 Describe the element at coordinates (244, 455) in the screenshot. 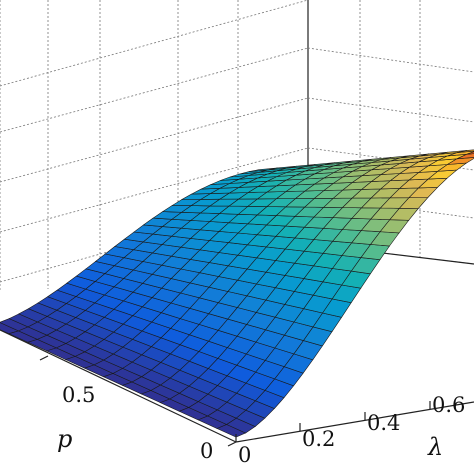

I see `x-tick-label: 0` at that location.